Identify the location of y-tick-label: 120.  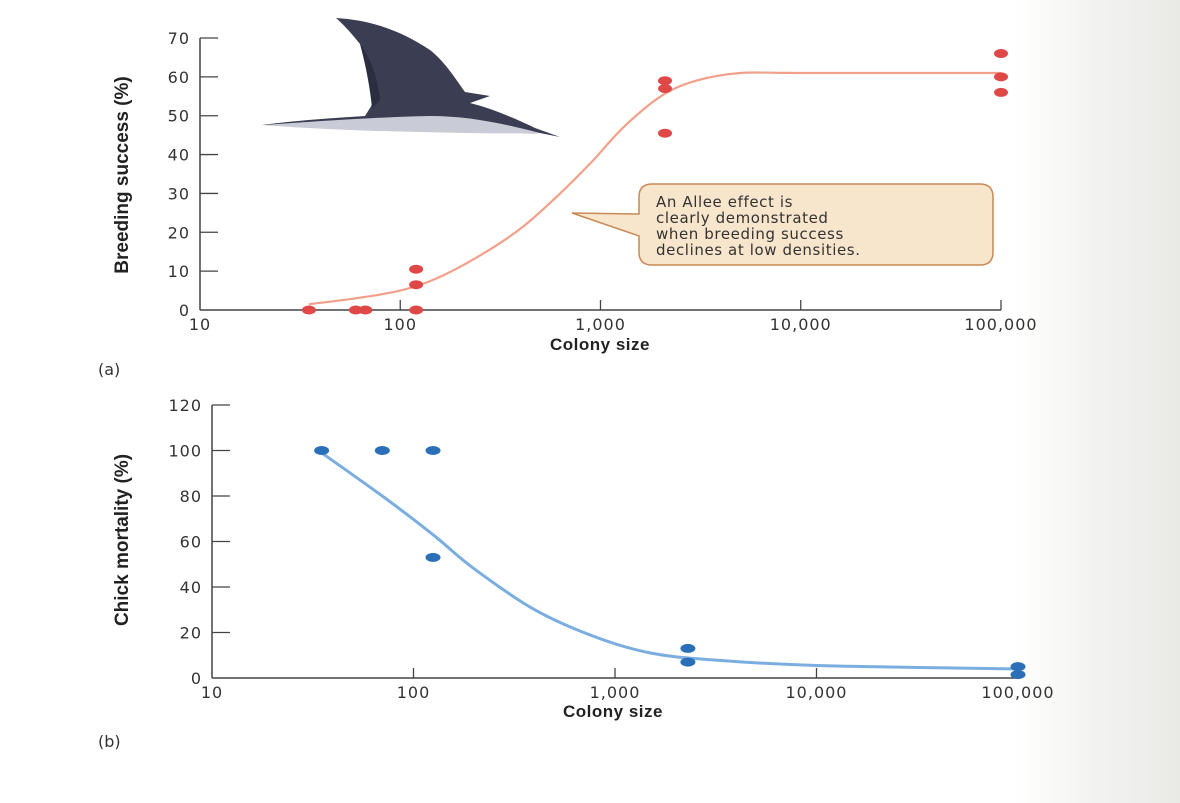
(185, 405).